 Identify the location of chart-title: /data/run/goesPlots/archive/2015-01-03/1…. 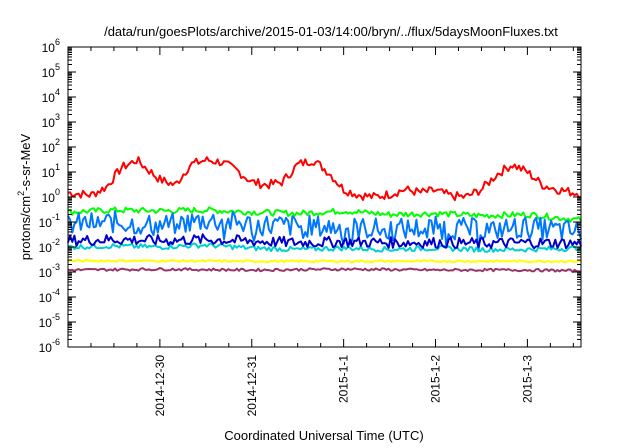
(331, 31).